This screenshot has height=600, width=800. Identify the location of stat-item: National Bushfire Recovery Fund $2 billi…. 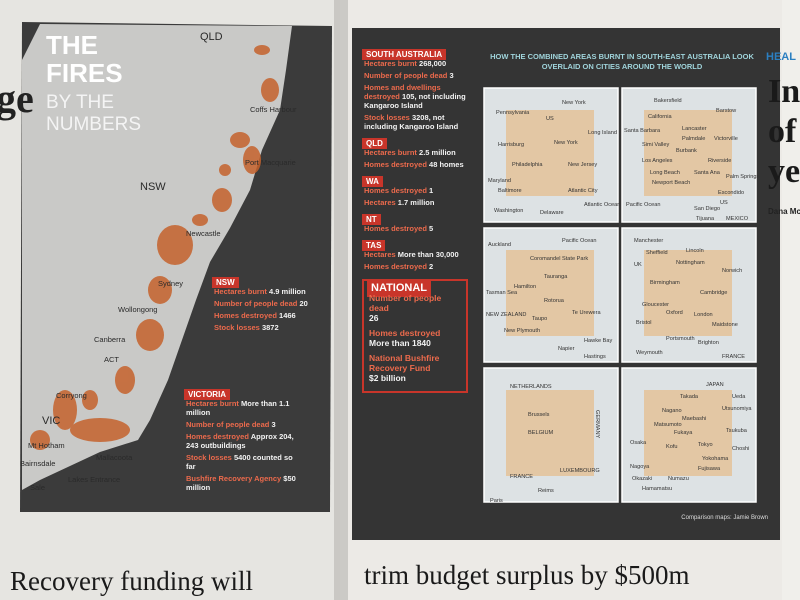
(416, 368).